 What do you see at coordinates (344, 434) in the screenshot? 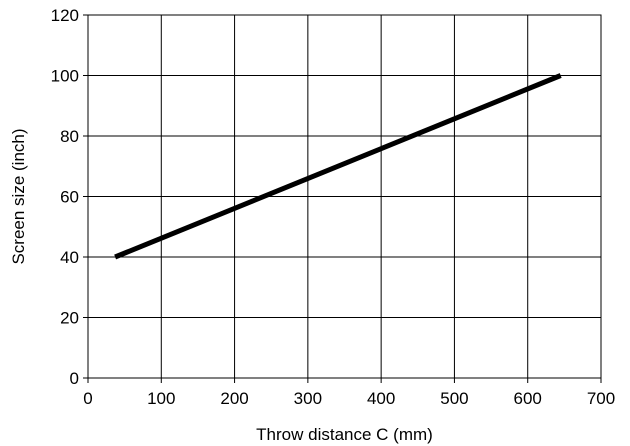
I see `x-axis-title: Throw distance C (mm)` at bounding box center [344, 434].